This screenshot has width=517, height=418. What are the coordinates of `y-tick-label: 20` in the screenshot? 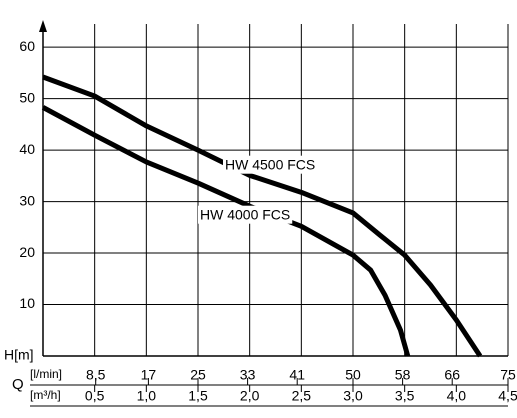 It's located at (27, 252).